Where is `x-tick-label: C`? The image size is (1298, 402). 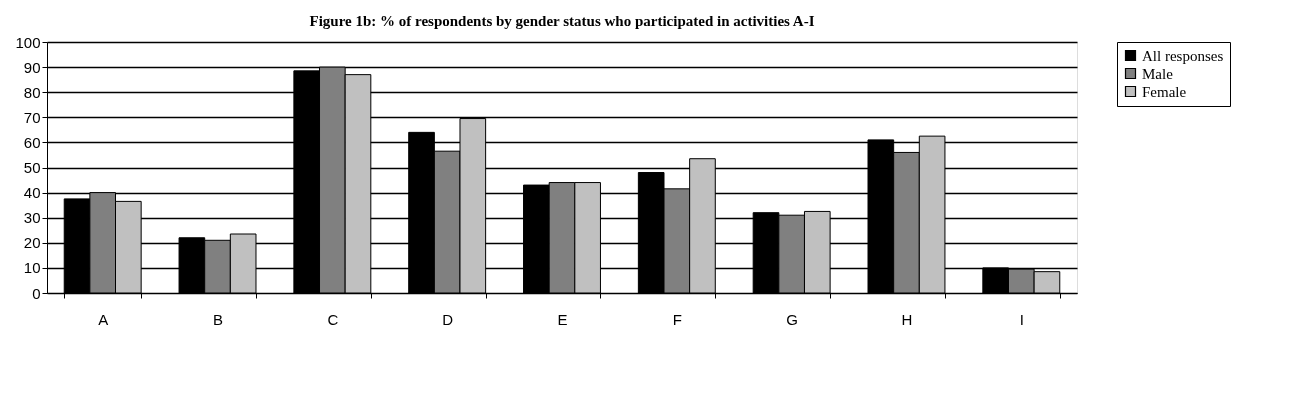 x-tick-label: C is located at coordinates (333, 319).